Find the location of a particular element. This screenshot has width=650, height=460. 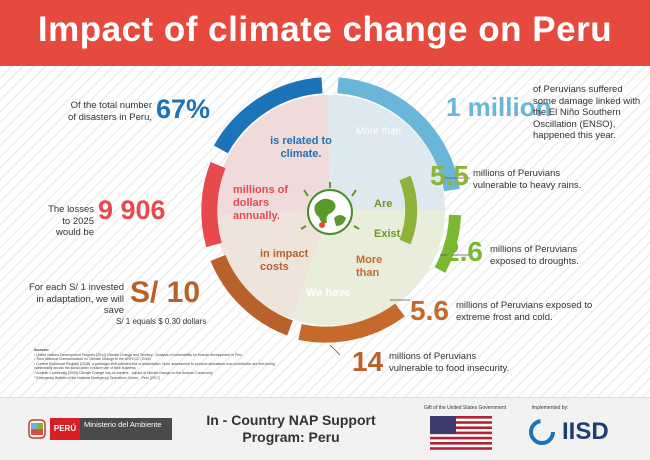

ring-label-millions: millions of dollars annually. is located at coordinates (260, 203).